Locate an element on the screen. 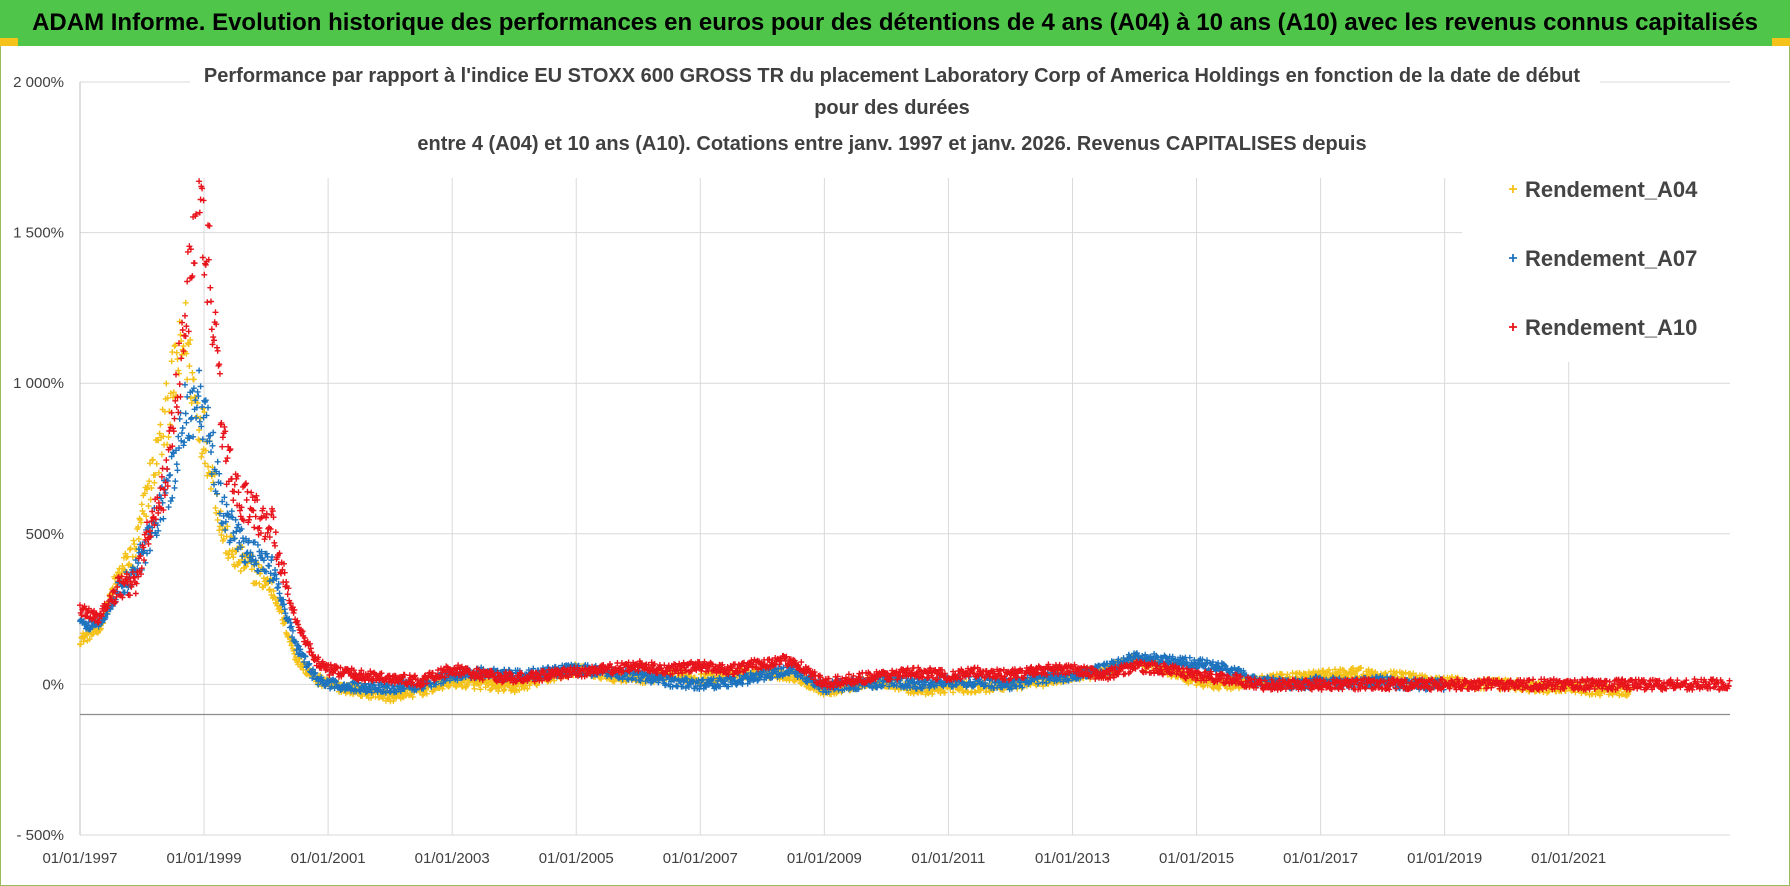 This screenshot has height=886, width=1790. x-tick-label: 01/01/2003 is located at coordinates (452, 858).